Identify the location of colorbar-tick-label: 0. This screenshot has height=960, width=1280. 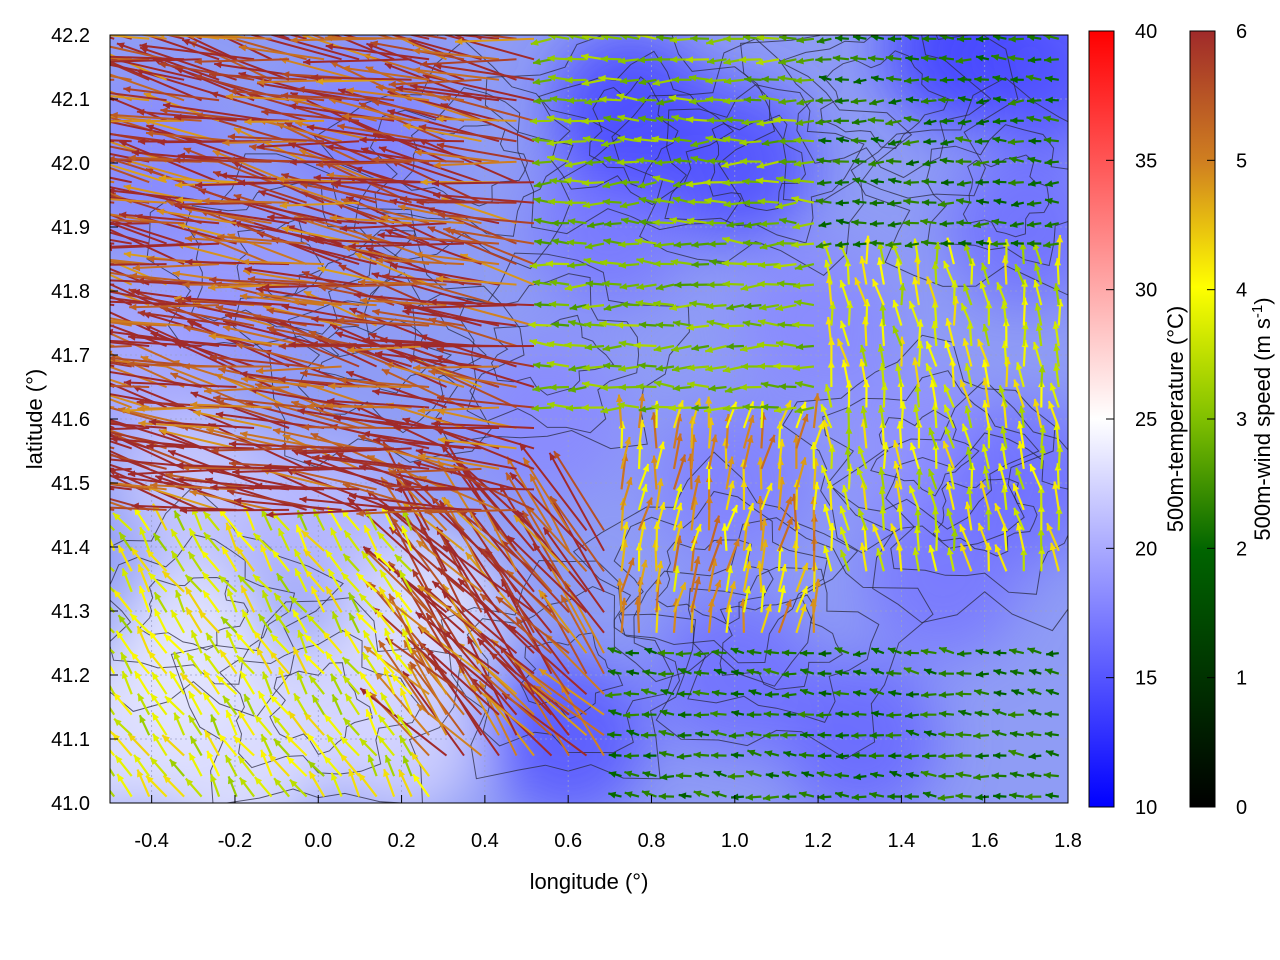
(1241, 808).